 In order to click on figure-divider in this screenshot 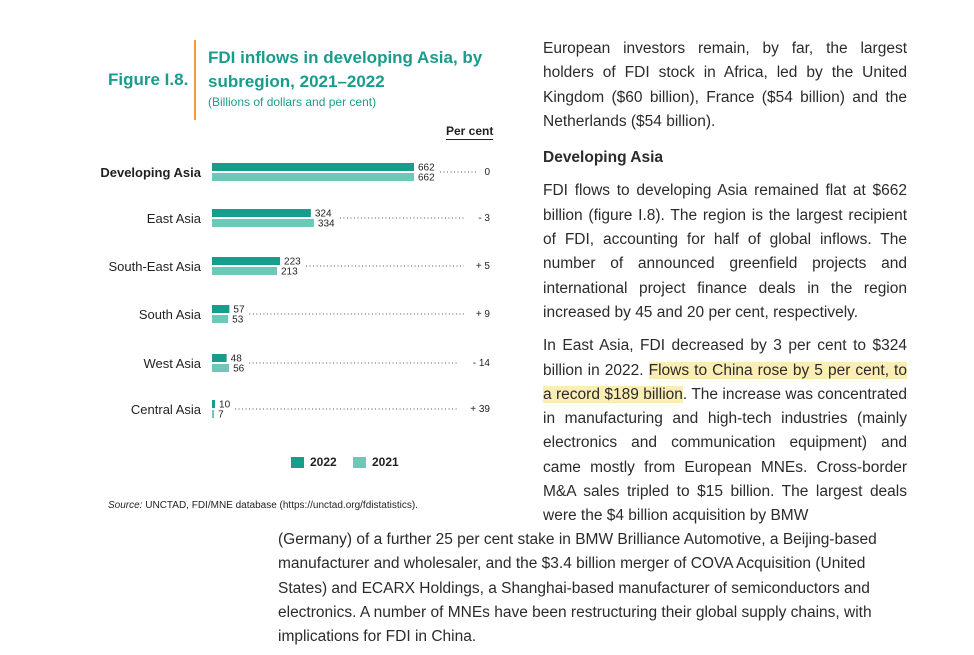, I will do `click(195, 80)`.